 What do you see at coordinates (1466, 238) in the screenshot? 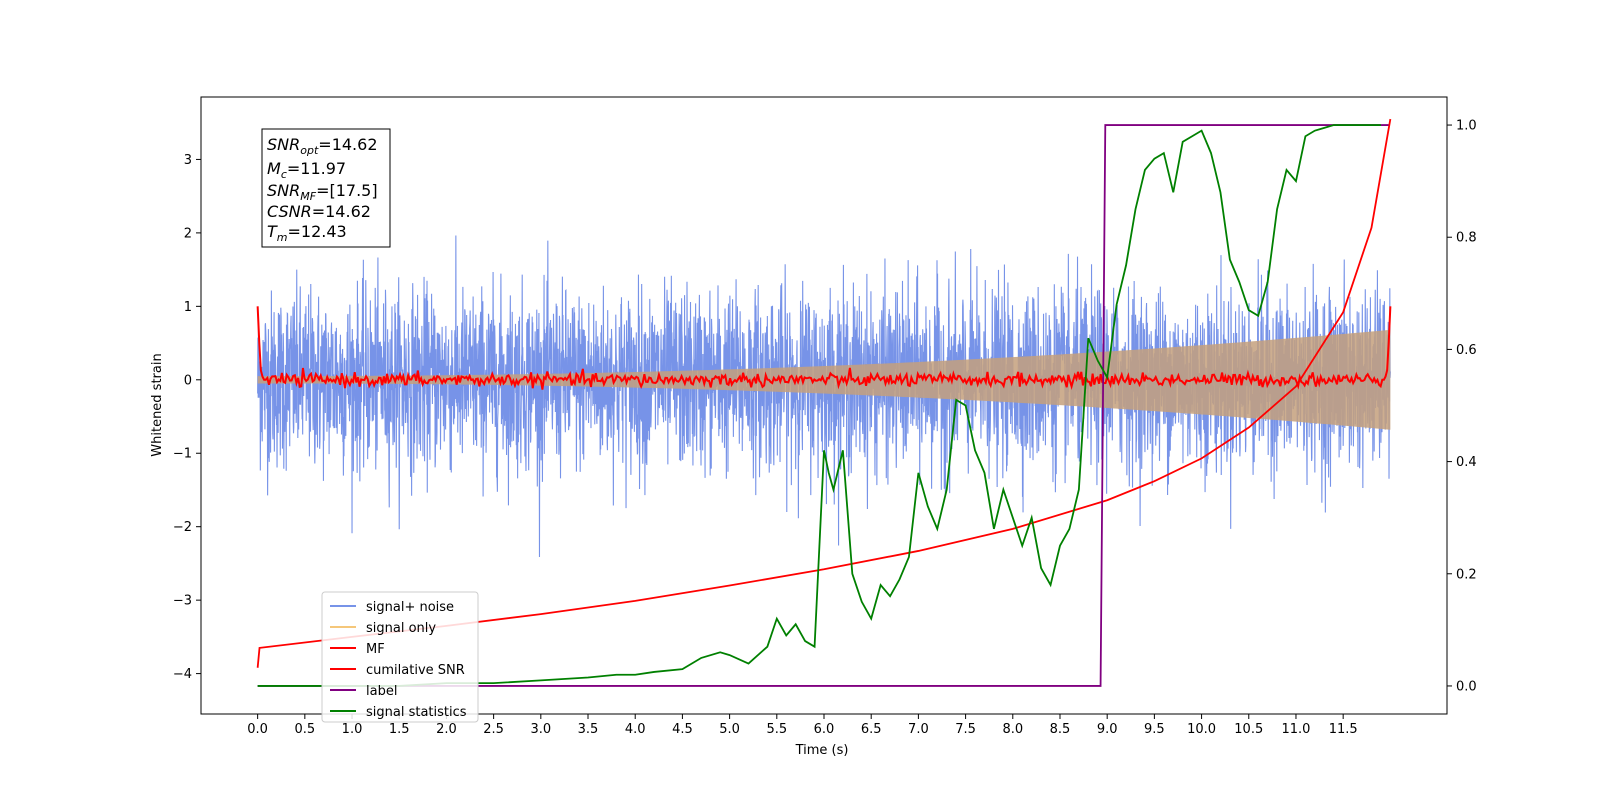
I see `y2-tick-label: 0.8` at bounding box center [1466, 238].